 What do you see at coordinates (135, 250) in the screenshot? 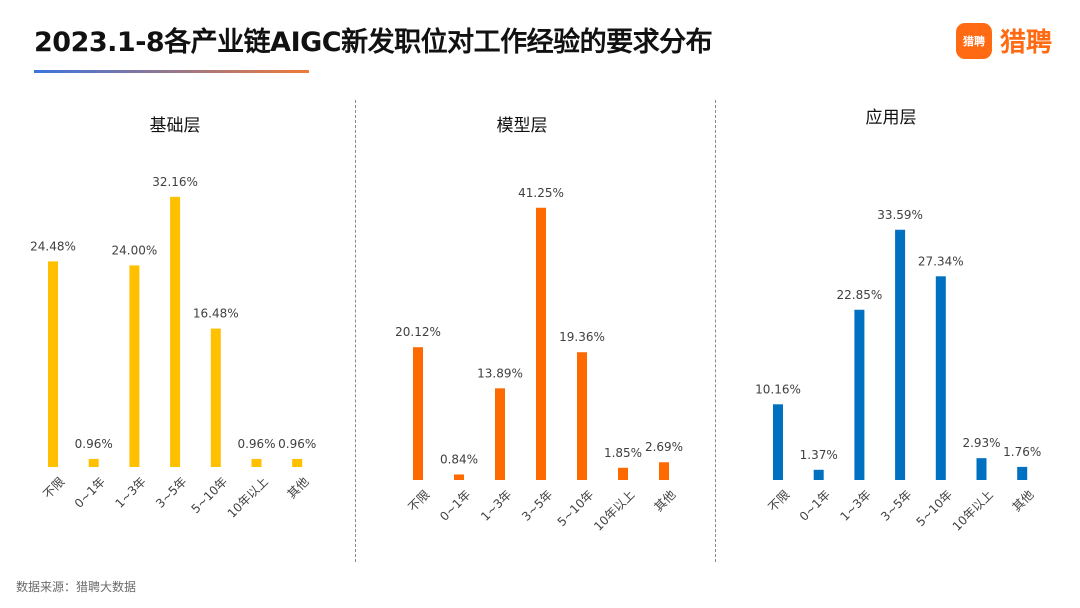
I see `data-label: 24.00%` at bounding box center [135, 250].